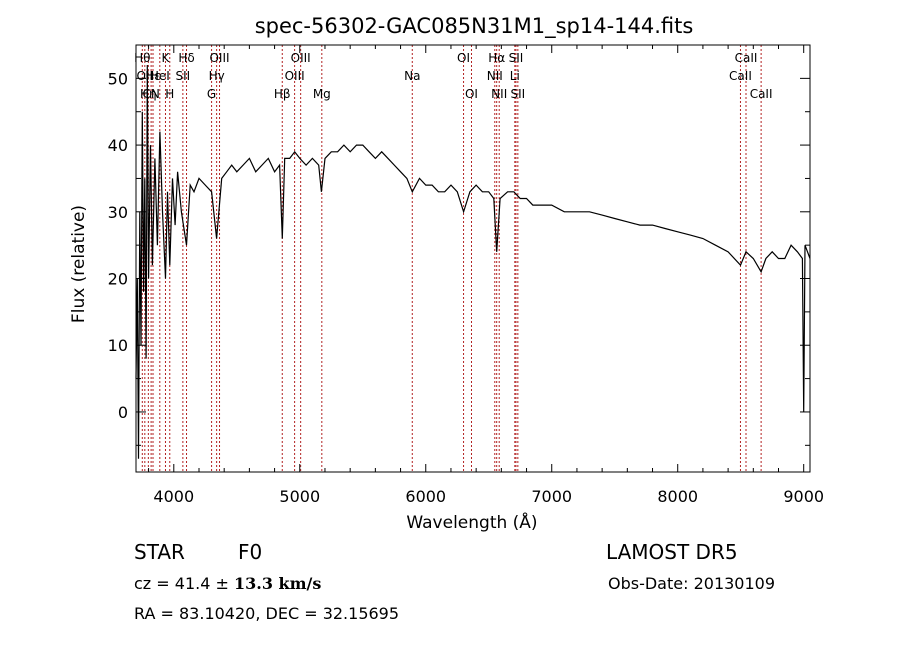 Image resolution: width=900 pixels, height=649 pixels. What do you see at coordinates (123, 412) in the screenshot?
I see `y-tick-label: 0` at bounding box center [123, 412].